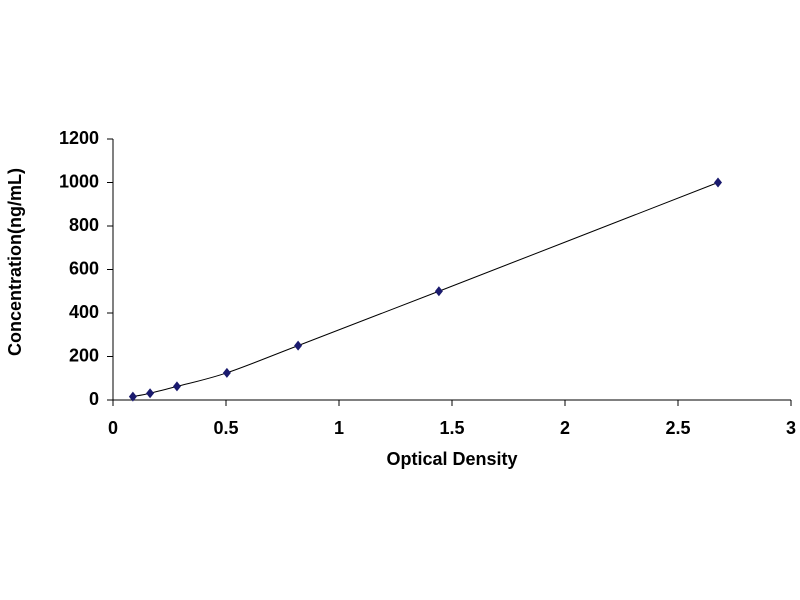 The height and width of the screenshot is (600, 800). What do you see at coordinates (339, 428) in the screenshot?
I see `x-tick-label: 1` at bounding box center [339, 428].